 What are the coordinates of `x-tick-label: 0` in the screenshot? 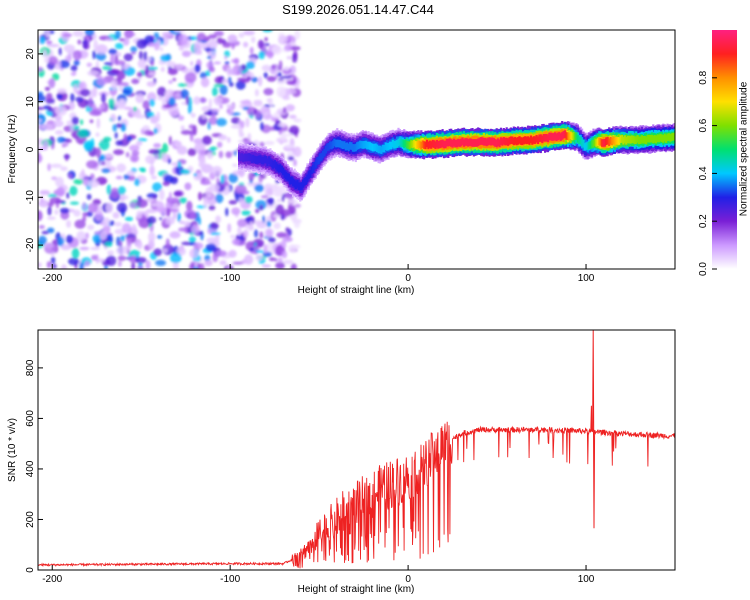 It's located at (408, 579).